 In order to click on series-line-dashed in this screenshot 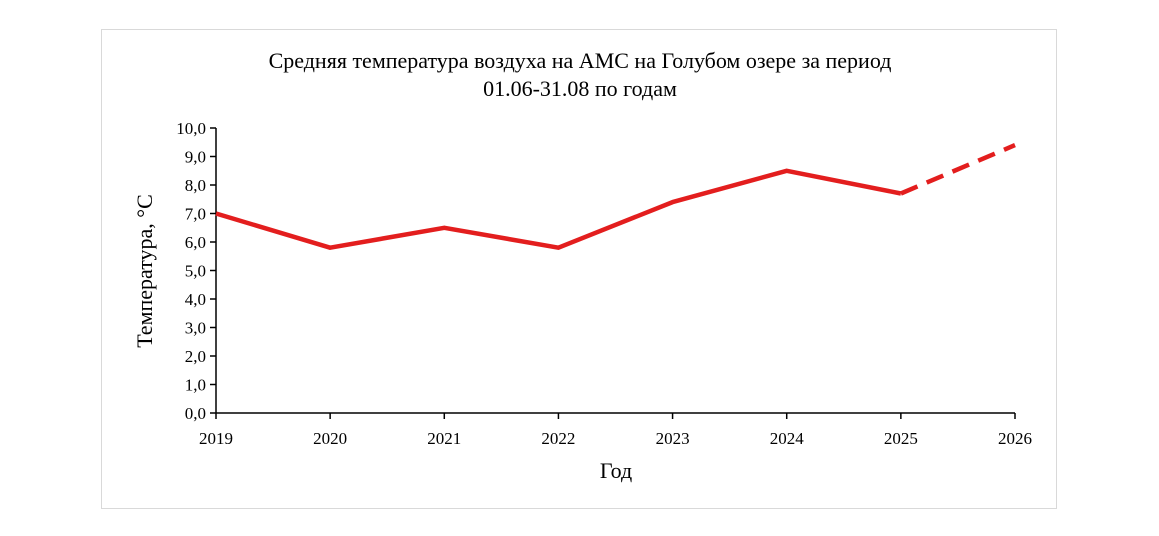, I will do `click(958, 169)`.